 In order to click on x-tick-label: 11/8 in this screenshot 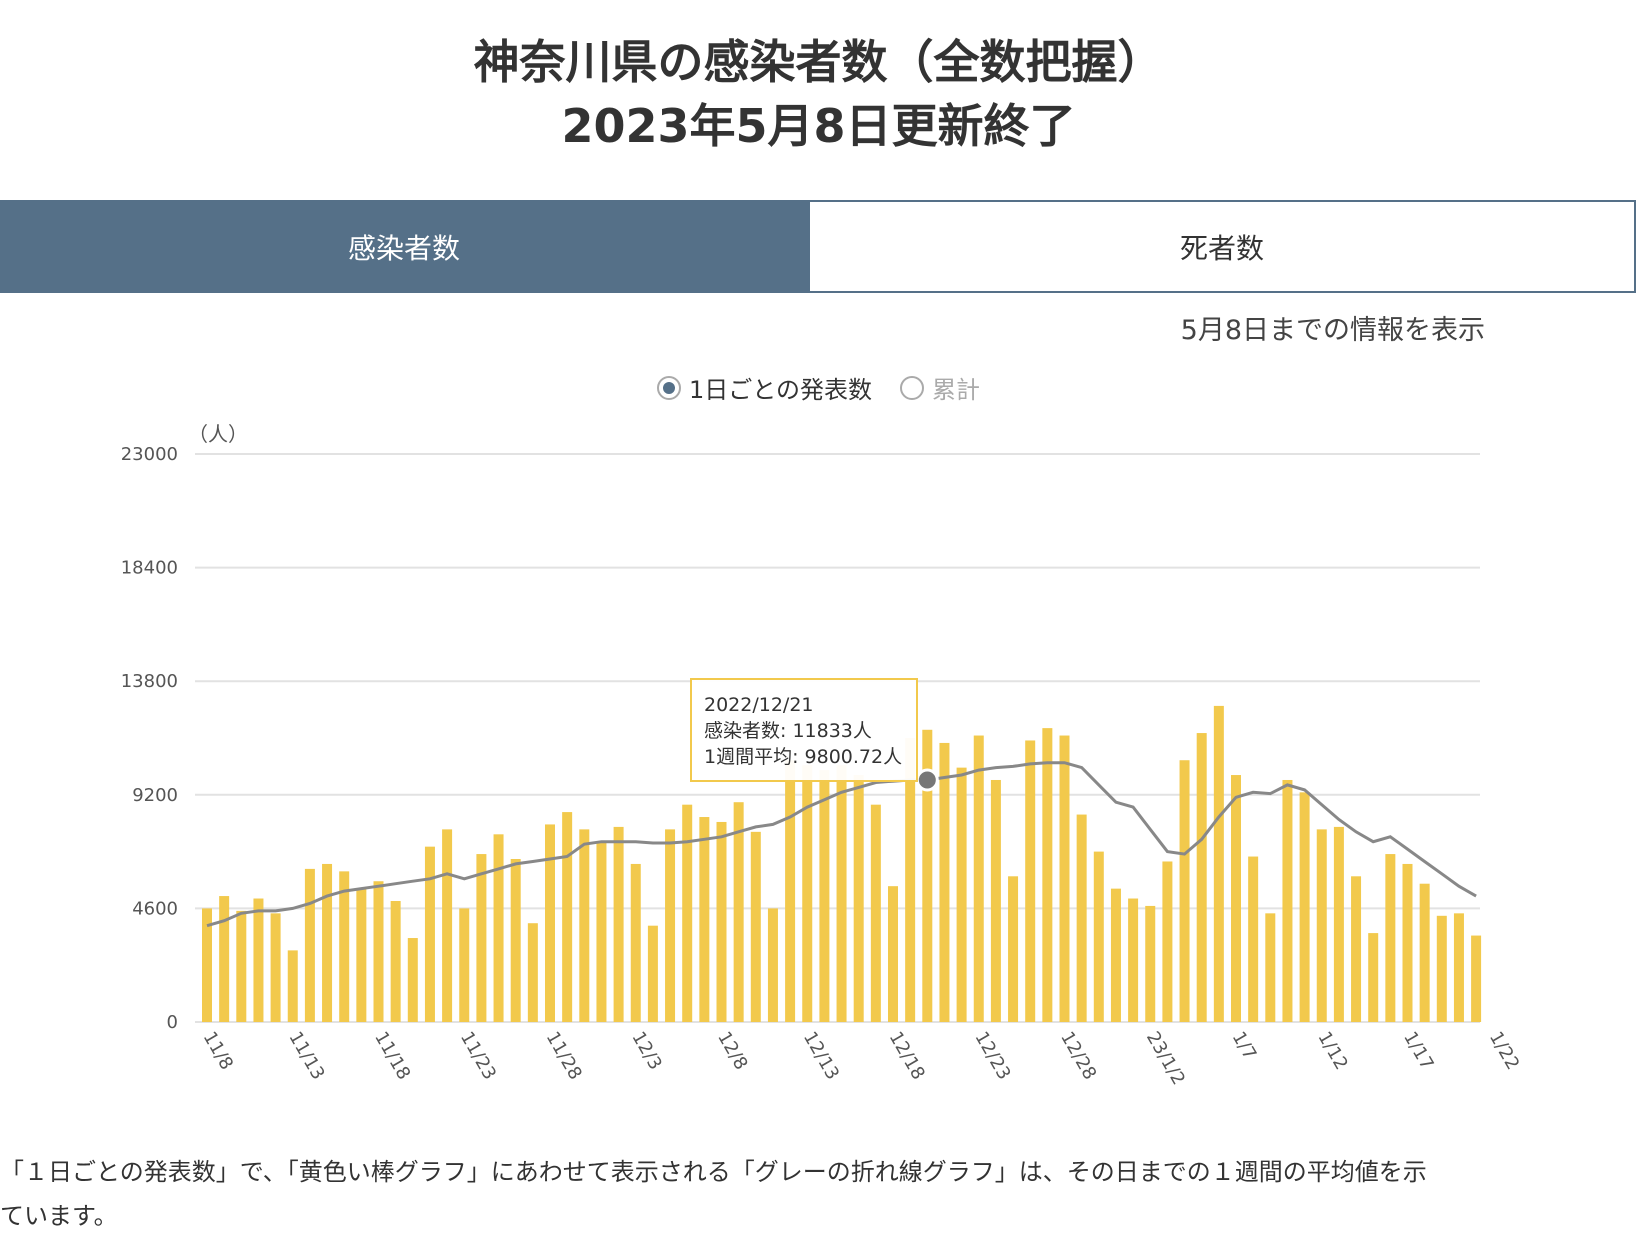, I will do `click(218, 1051)`.